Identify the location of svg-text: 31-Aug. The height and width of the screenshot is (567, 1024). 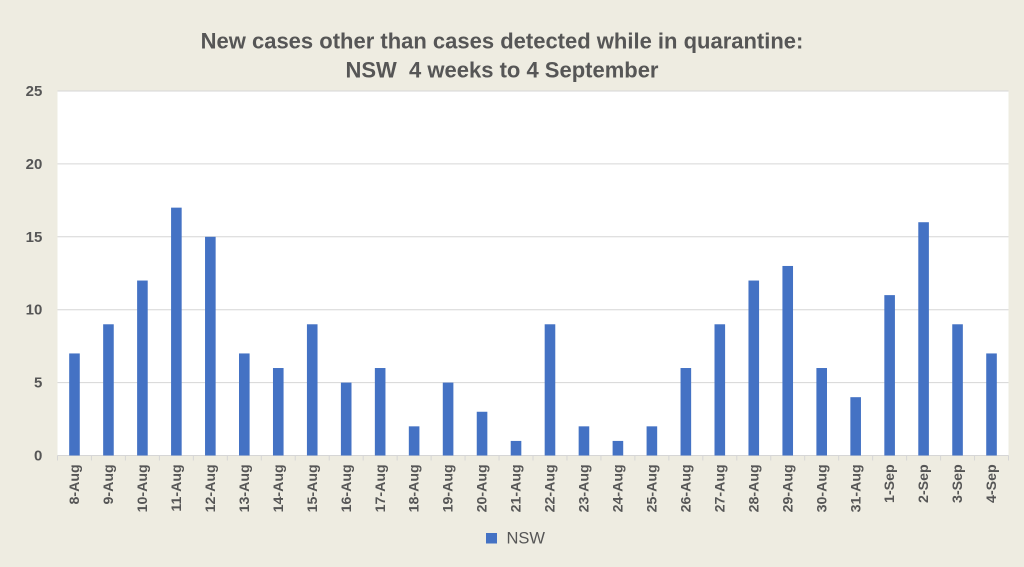
(856, 488).